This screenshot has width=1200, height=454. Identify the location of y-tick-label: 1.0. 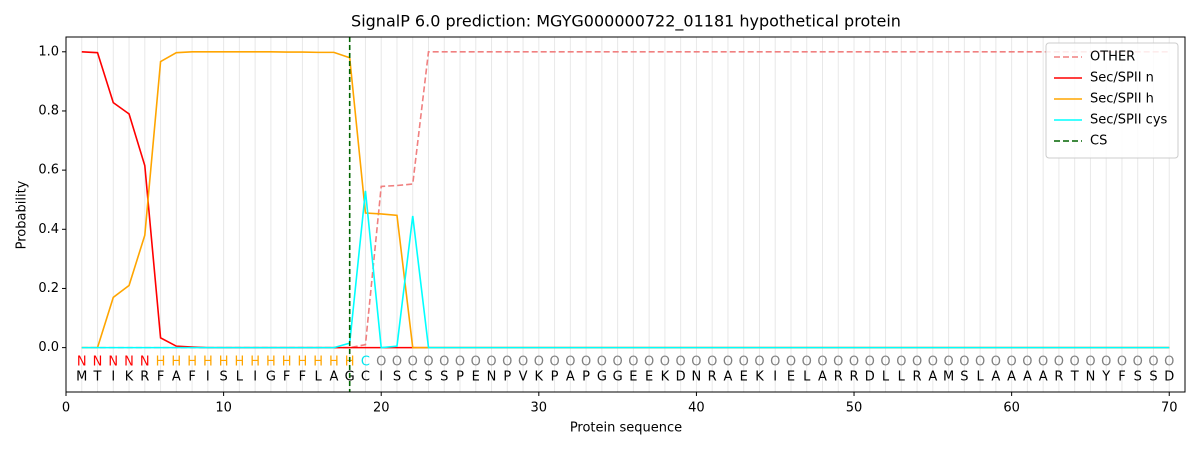
(48, 51).